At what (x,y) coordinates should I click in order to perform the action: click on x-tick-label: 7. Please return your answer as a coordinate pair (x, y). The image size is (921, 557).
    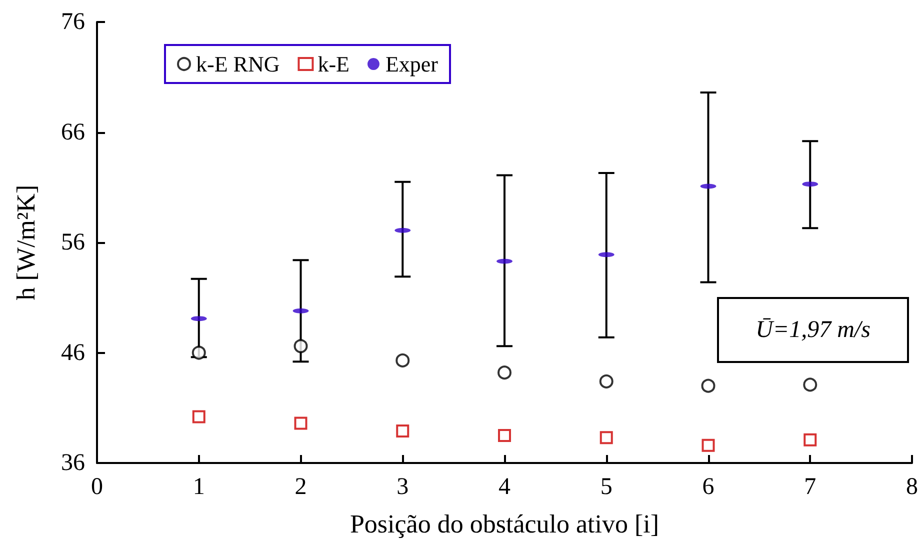
    Looking at the image, I should click on (810, 487).